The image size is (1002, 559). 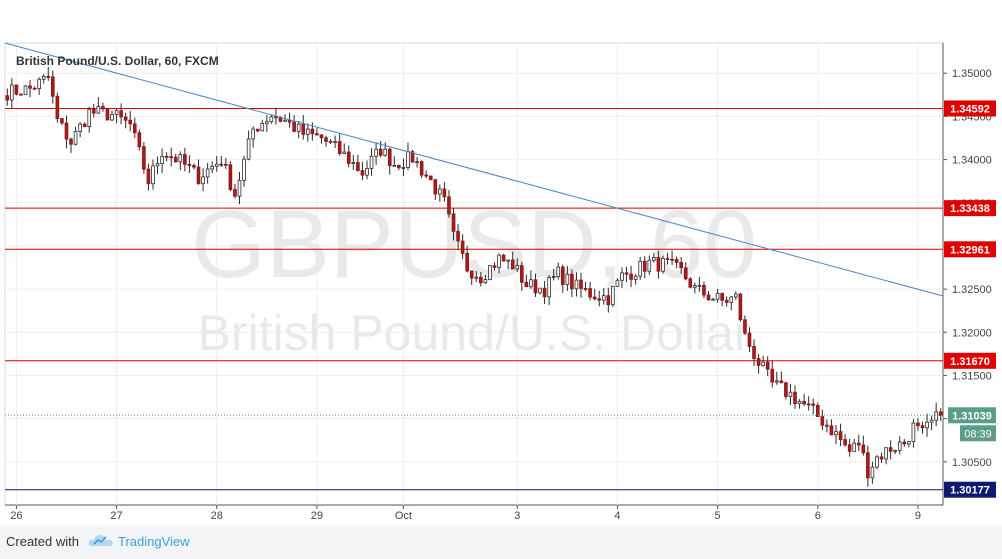 I want to click on last-price-label: 1.31039, so click(x=972, y=416).